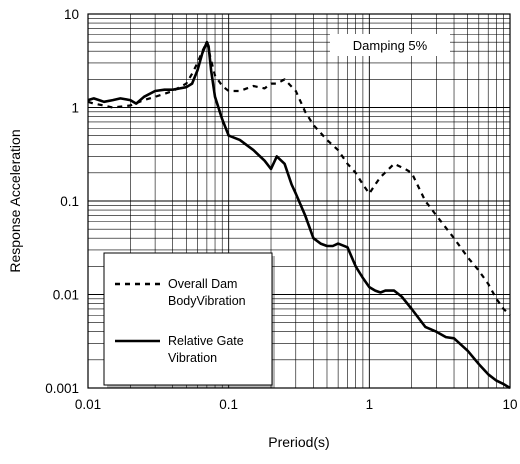 The width and height of the screenshot is (520, 464). Describe the element at coordinates (370, 404) in the screenshot. I see `x-tick-label: 1` at that location.